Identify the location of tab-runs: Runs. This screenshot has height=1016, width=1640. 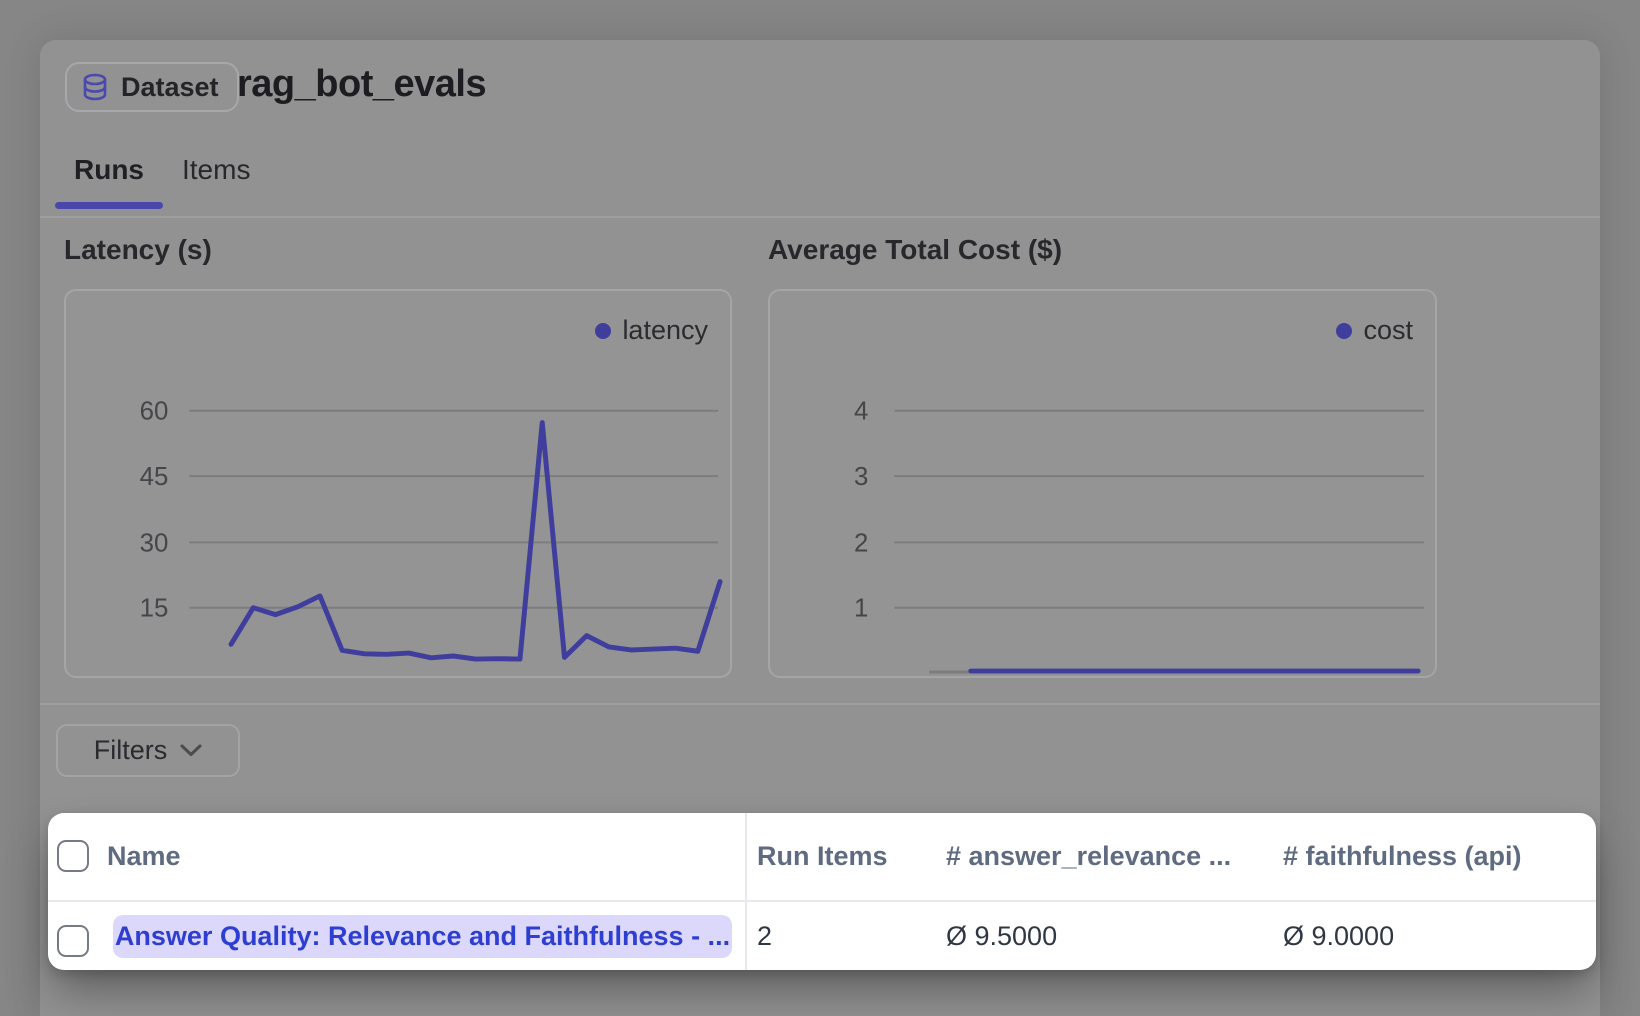
(109, 177).